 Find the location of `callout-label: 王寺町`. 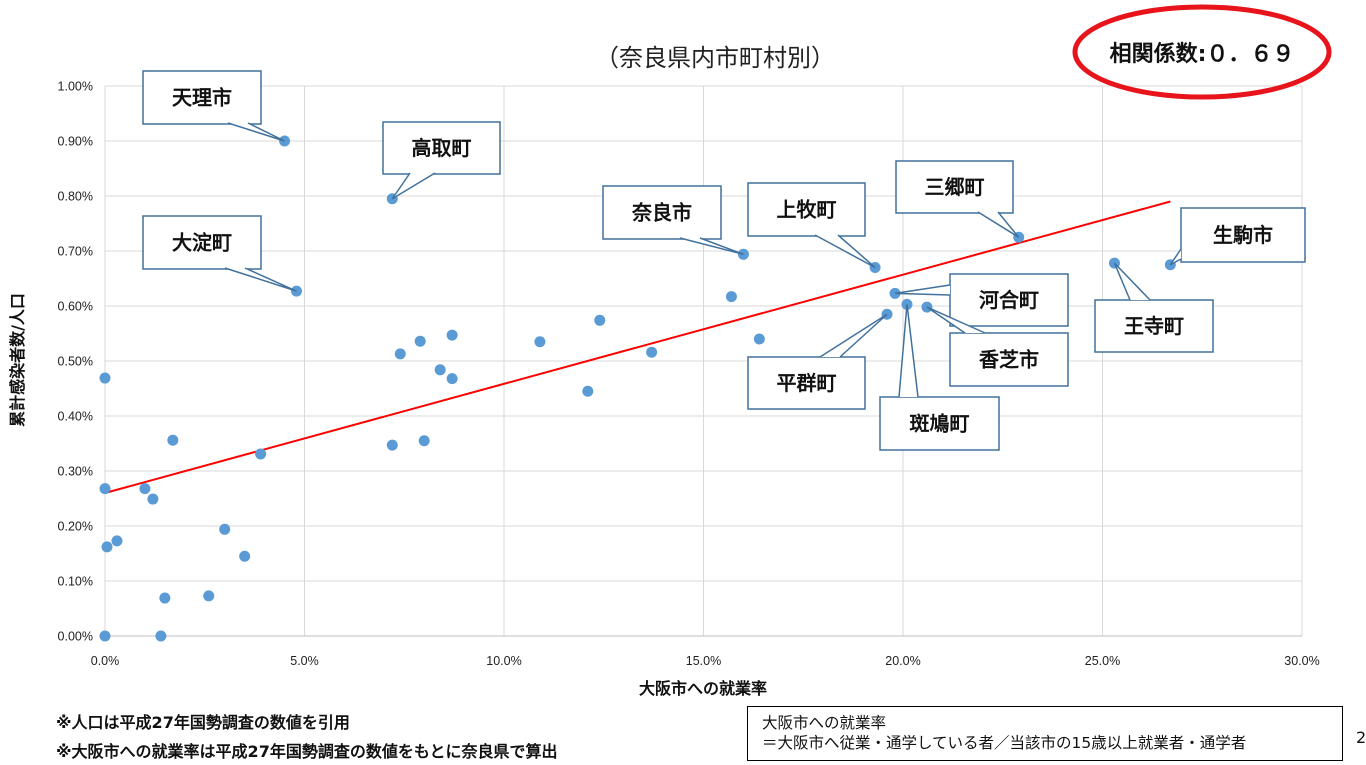

callout-label: 王寺町 is located at coordinates (1154, 326).